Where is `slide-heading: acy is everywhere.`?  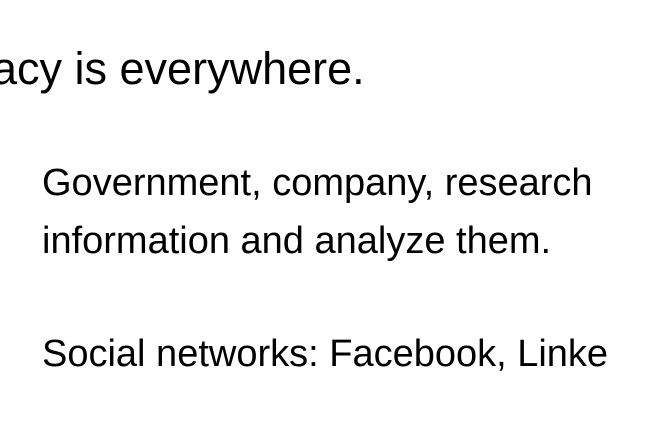
slide-heading: acy is everywhere. is located at coordinates (182, 68).